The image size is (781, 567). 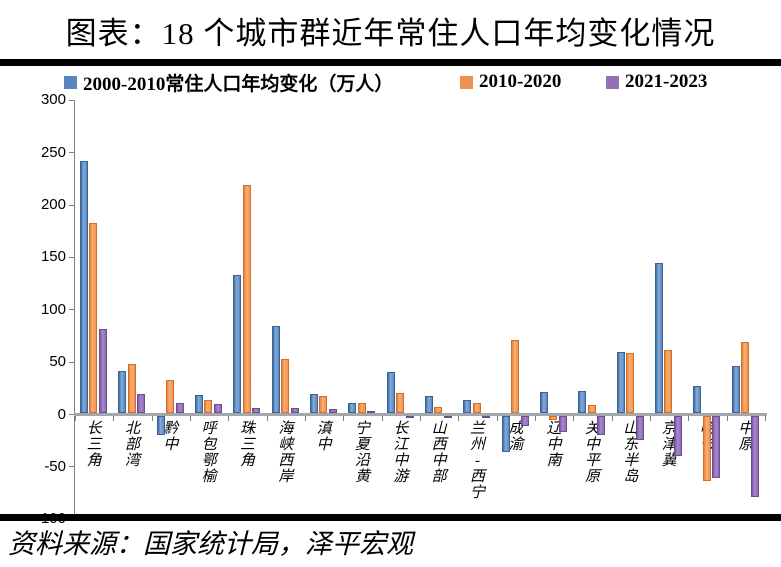 What do you see at coordinates (53, 205) in the screenshot?
I see `y-axis-tick-label: 200` at bounding box center [53, 205].